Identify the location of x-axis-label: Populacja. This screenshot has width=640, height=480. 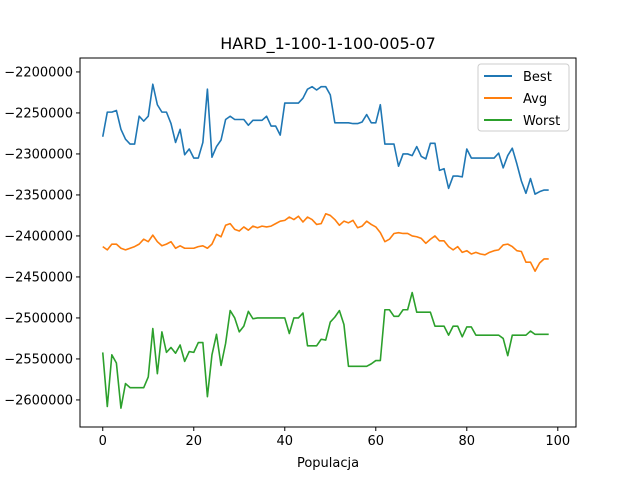
(328, 463).